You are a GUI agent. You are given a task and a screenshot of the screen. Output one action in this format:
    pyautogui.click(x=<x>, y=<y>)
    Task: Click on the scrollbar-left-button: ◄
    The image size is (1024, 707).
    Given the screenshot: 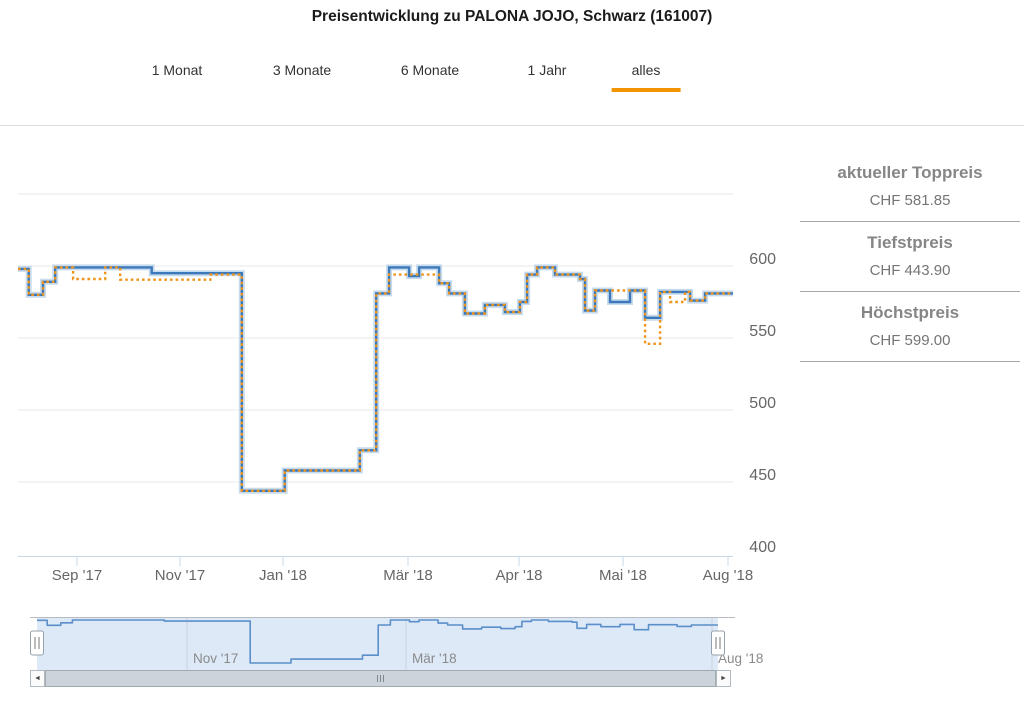 What is the action you would take?
    pyautogui.click(x=37, y=678)
    